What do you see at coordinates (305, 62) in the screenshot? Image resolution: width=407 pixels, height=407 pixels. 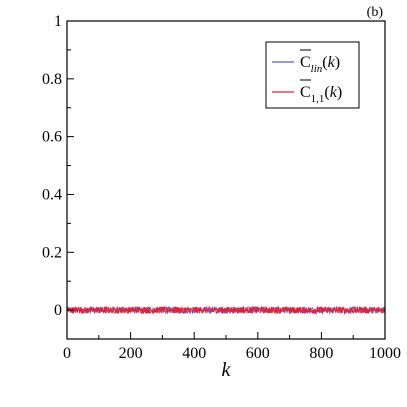 I see `legend-clin-c: C` at bounding box center [305, 62].